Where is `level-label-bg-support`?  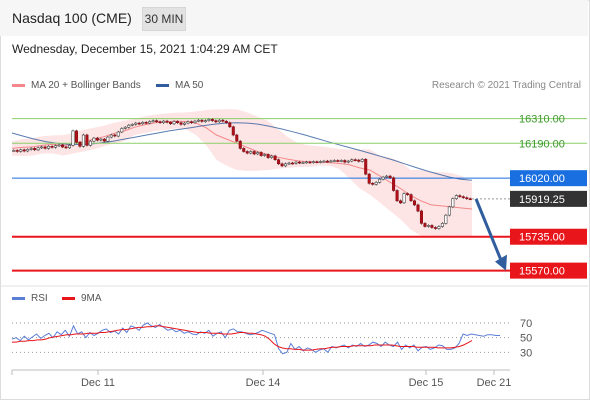 level-label-bg-support is located at coordinates (548, 270).